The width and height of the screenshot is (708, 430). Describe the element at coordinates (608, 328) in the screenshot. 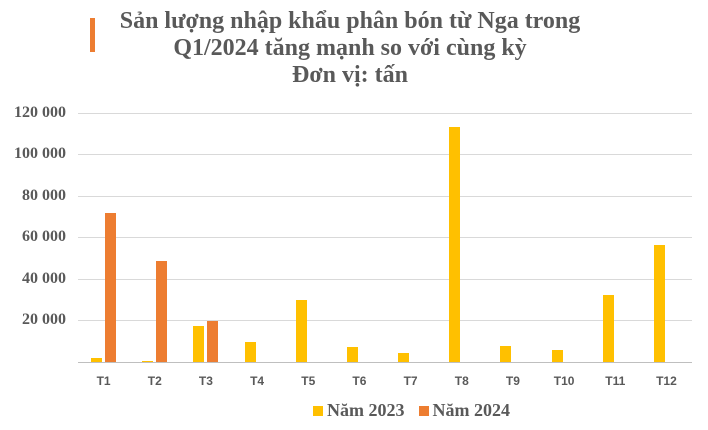

I see `bar-t11-2023` at that location.